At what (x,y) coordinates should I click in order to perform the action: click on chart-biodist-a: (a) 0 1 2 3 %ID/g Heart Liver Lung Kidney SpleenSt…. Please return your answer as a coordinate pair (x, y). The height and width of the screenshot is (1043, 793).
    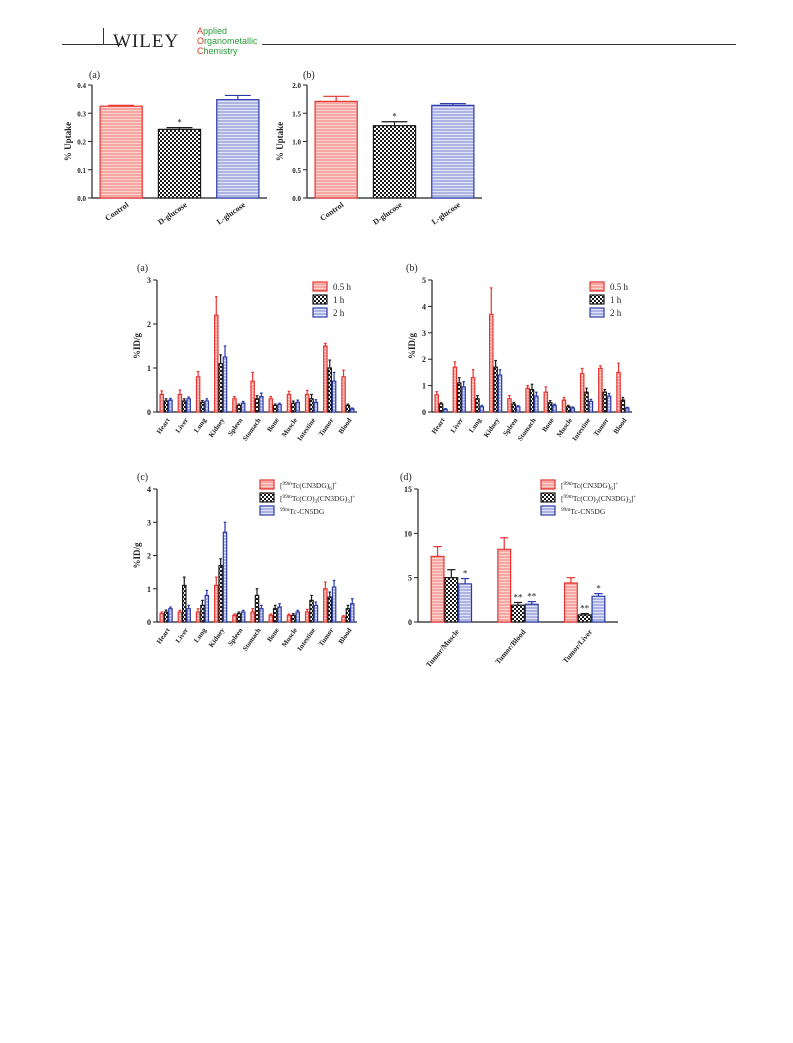
    Looking at the image, I should click on (244, 352).